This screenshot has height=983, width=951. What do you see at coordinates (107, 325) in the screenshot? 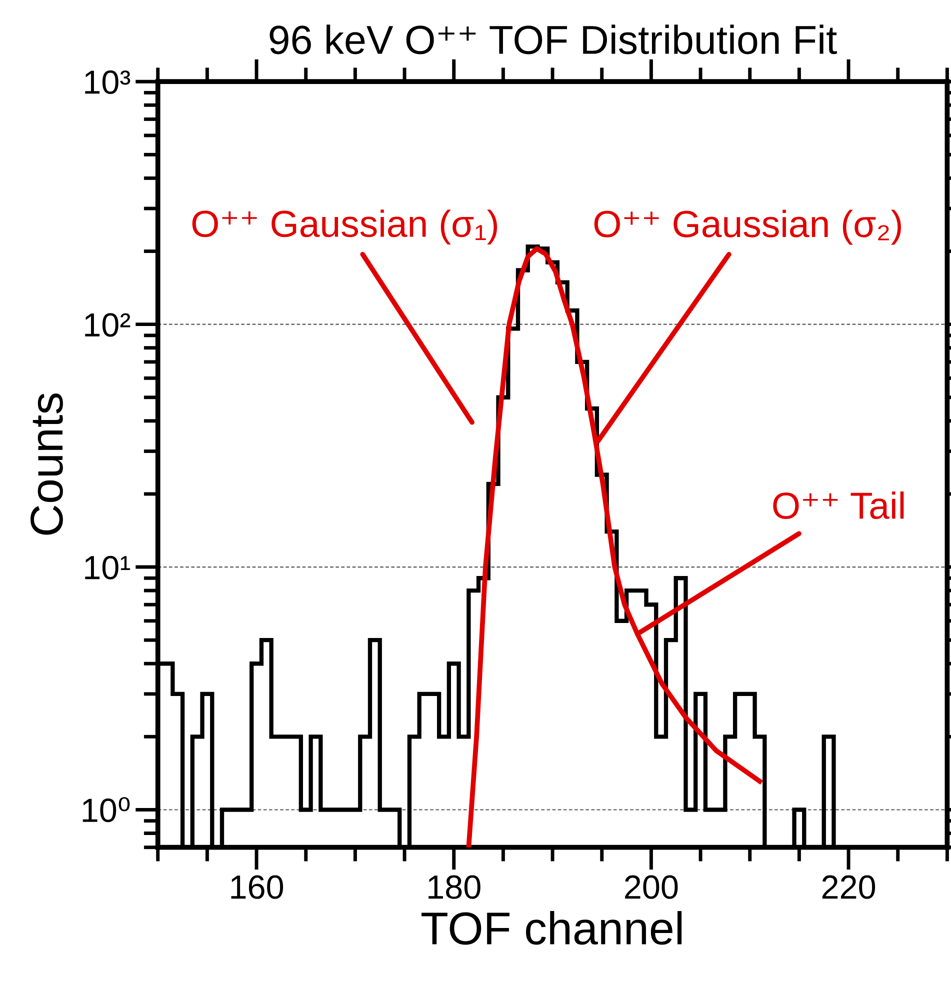
I see `y-tick-label: 10²` at bounding box center [107, 325].